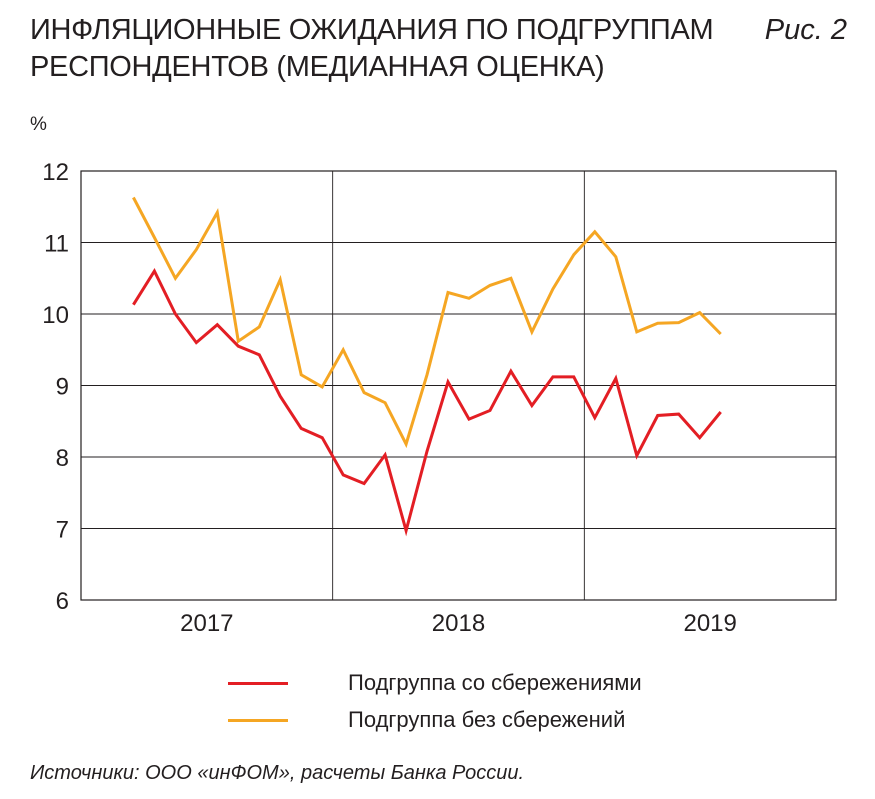 The width and height of the screenshot is (875, 799). What do you see at coordinates (62, 387) in the screenshot?
I see `y-tick-label-9: 9` at bounding box center [62, 387].